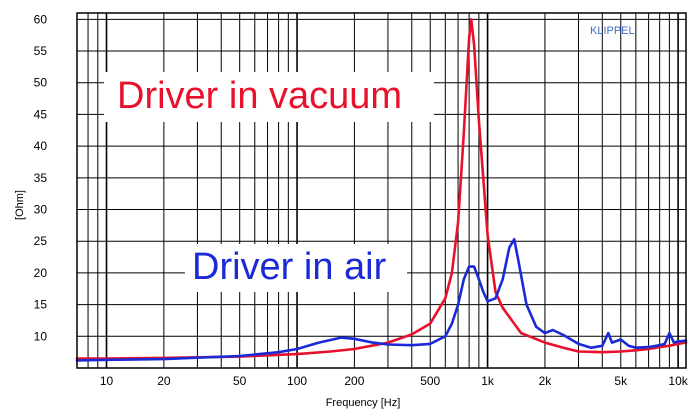  Describe the element at coordinates (546, 381) in the screenshot. I see `x-tick-label: 2k` at that location.